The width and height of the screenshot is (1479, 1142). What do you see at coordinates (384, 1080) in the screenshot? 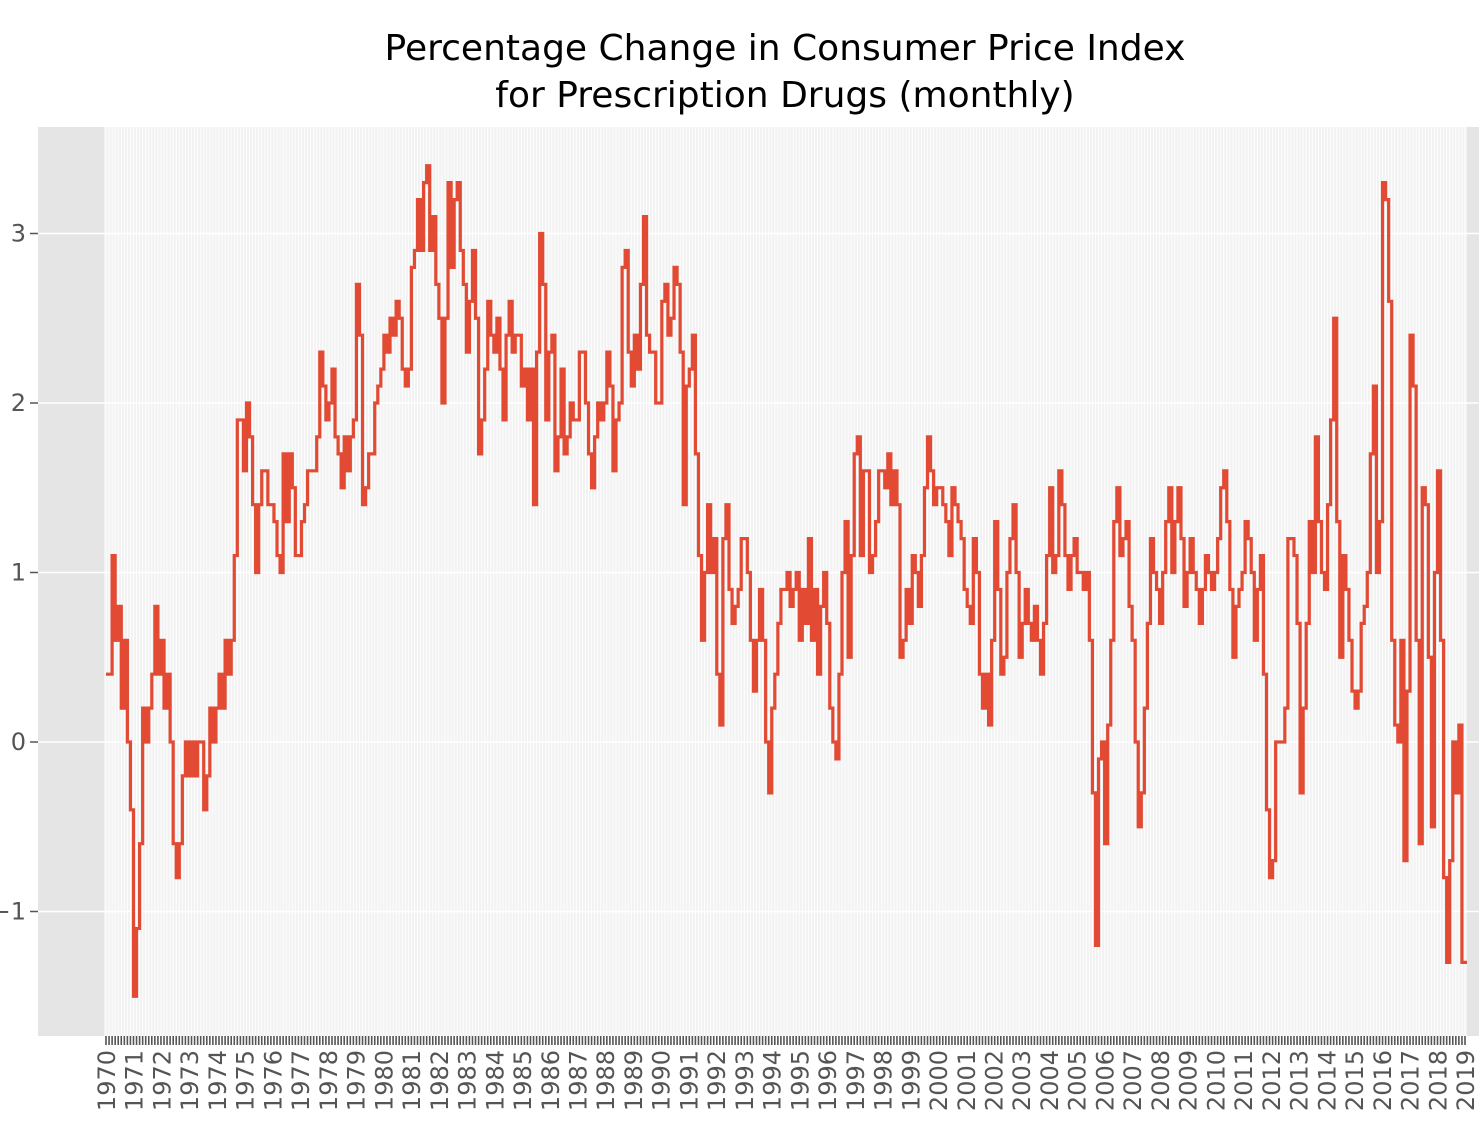
I see `x-tick-label: 1980` at bounding box center [384, 1080].